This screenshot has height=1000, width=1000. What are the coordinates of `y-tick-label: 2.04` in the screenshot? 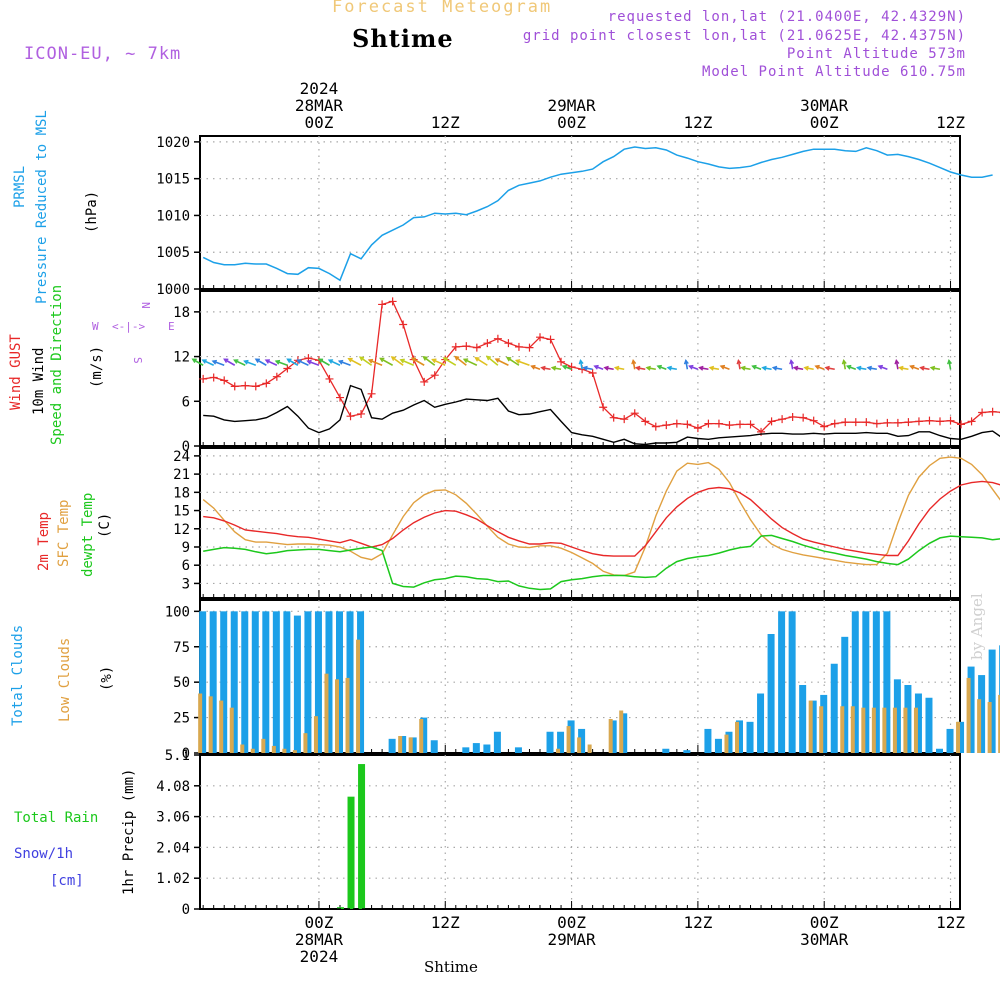 It's located at (173, 848).